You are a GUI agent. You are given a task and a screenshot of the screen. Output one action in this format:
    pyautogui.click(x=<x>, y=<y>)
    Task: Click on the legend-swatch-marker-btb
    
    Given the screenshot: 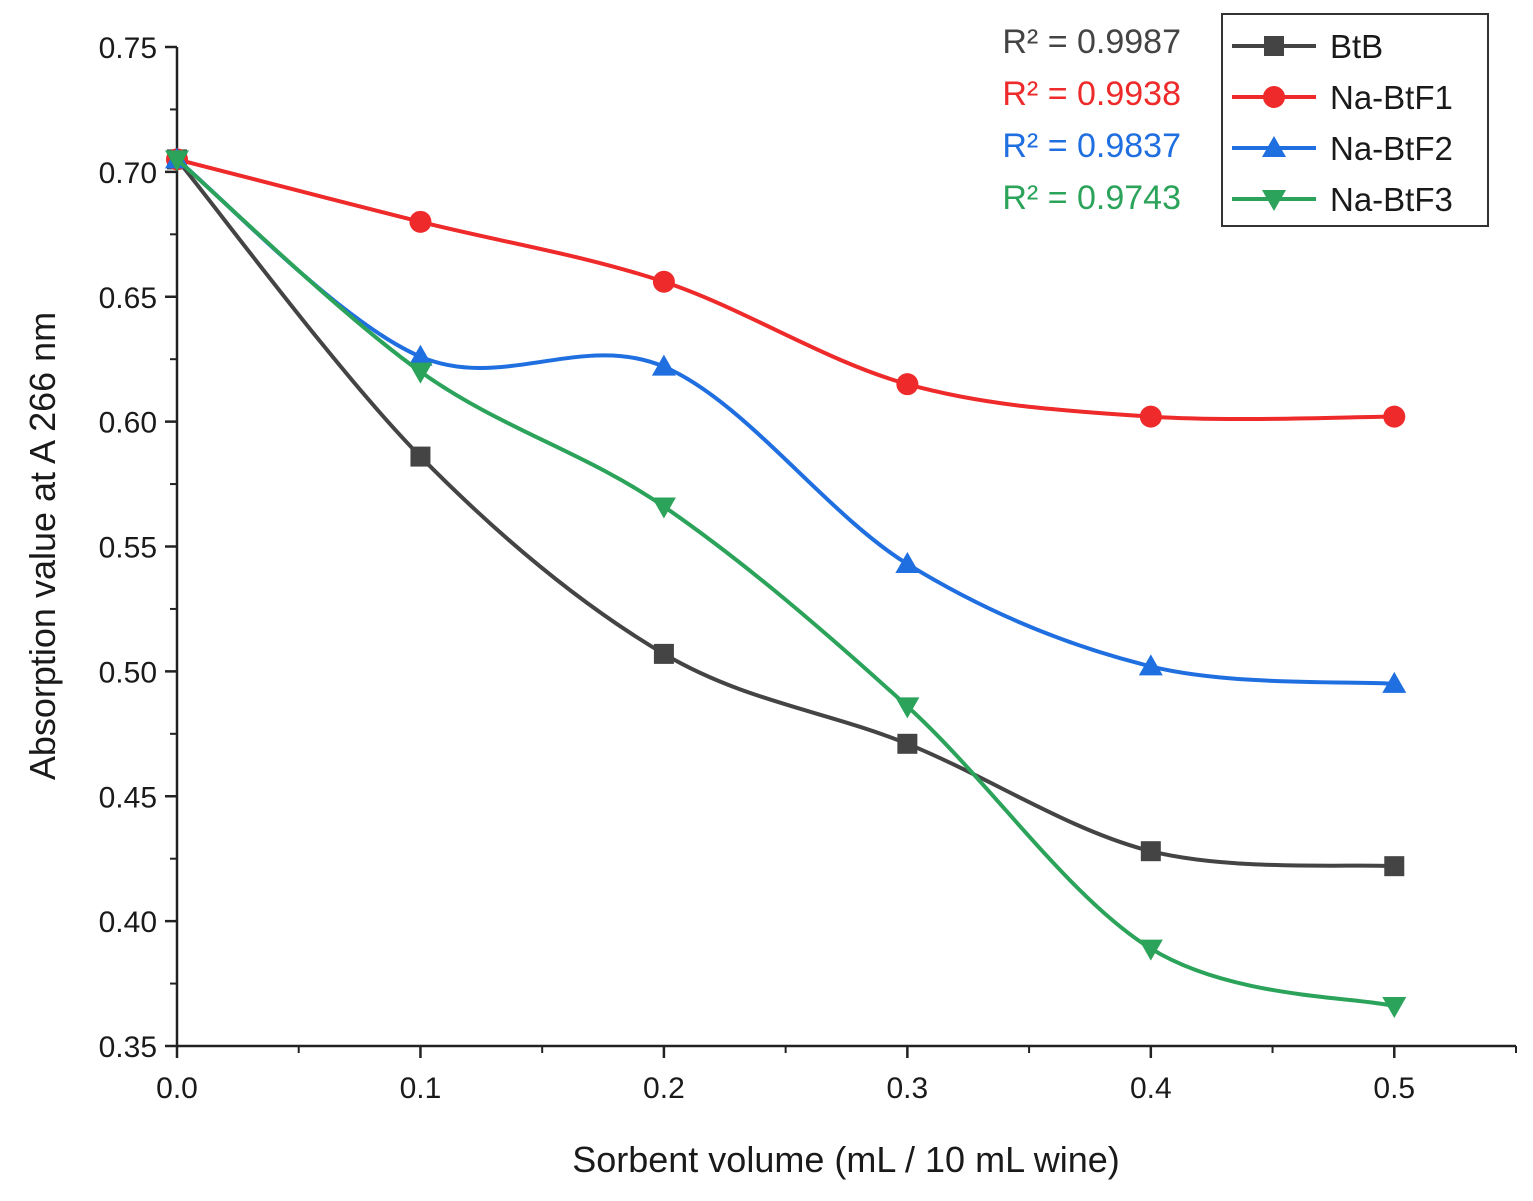 What is the action you would take?
    pyautogui.click(x=1274, y=46)
    